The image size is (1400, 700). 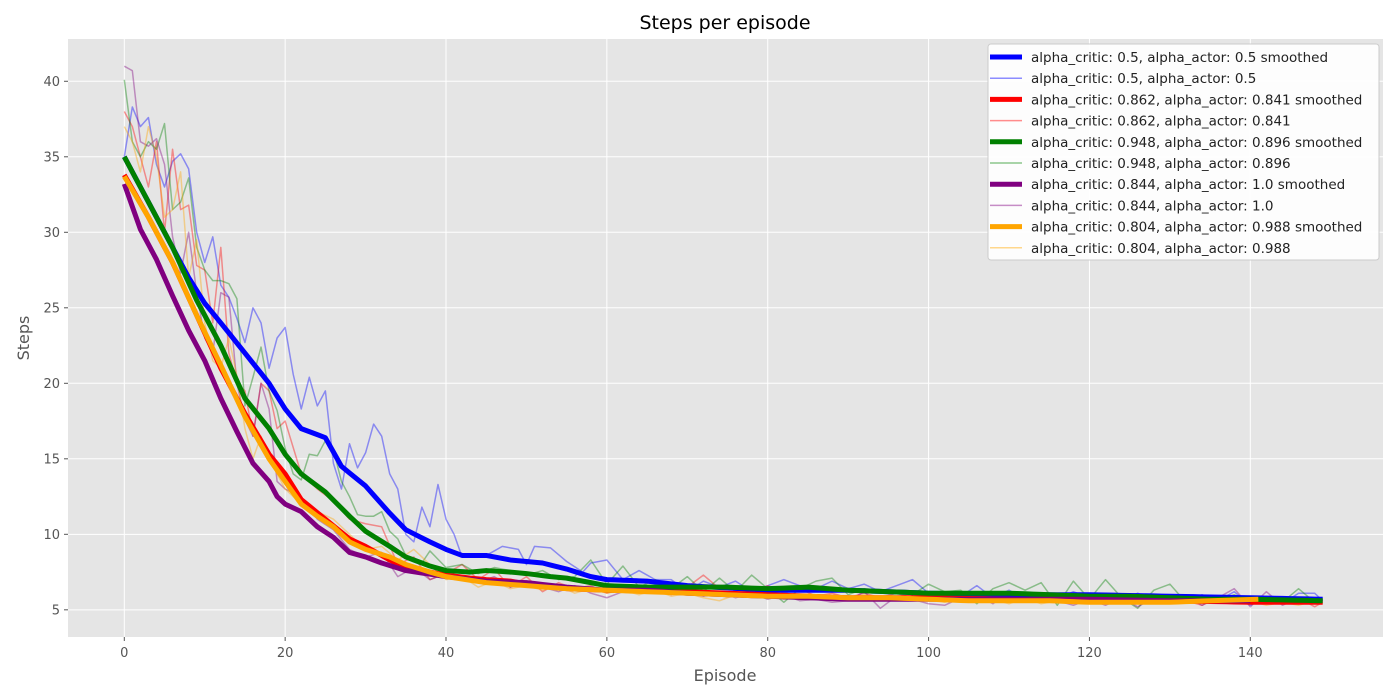 What do you see at coordinates (725, 675) in the screenshot?
I see `x-axis-label: Episode` at bounding box center [725, 675].